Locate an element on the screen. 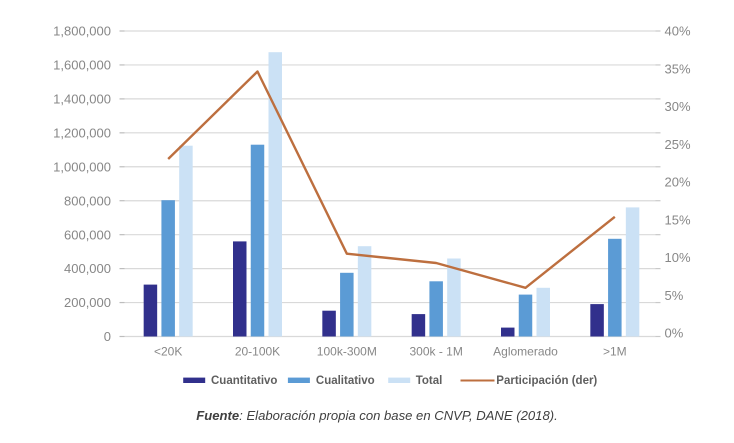 This screenshot has width=734, height=443. svg-text: 400,000 is located at coordinates (87, 268).